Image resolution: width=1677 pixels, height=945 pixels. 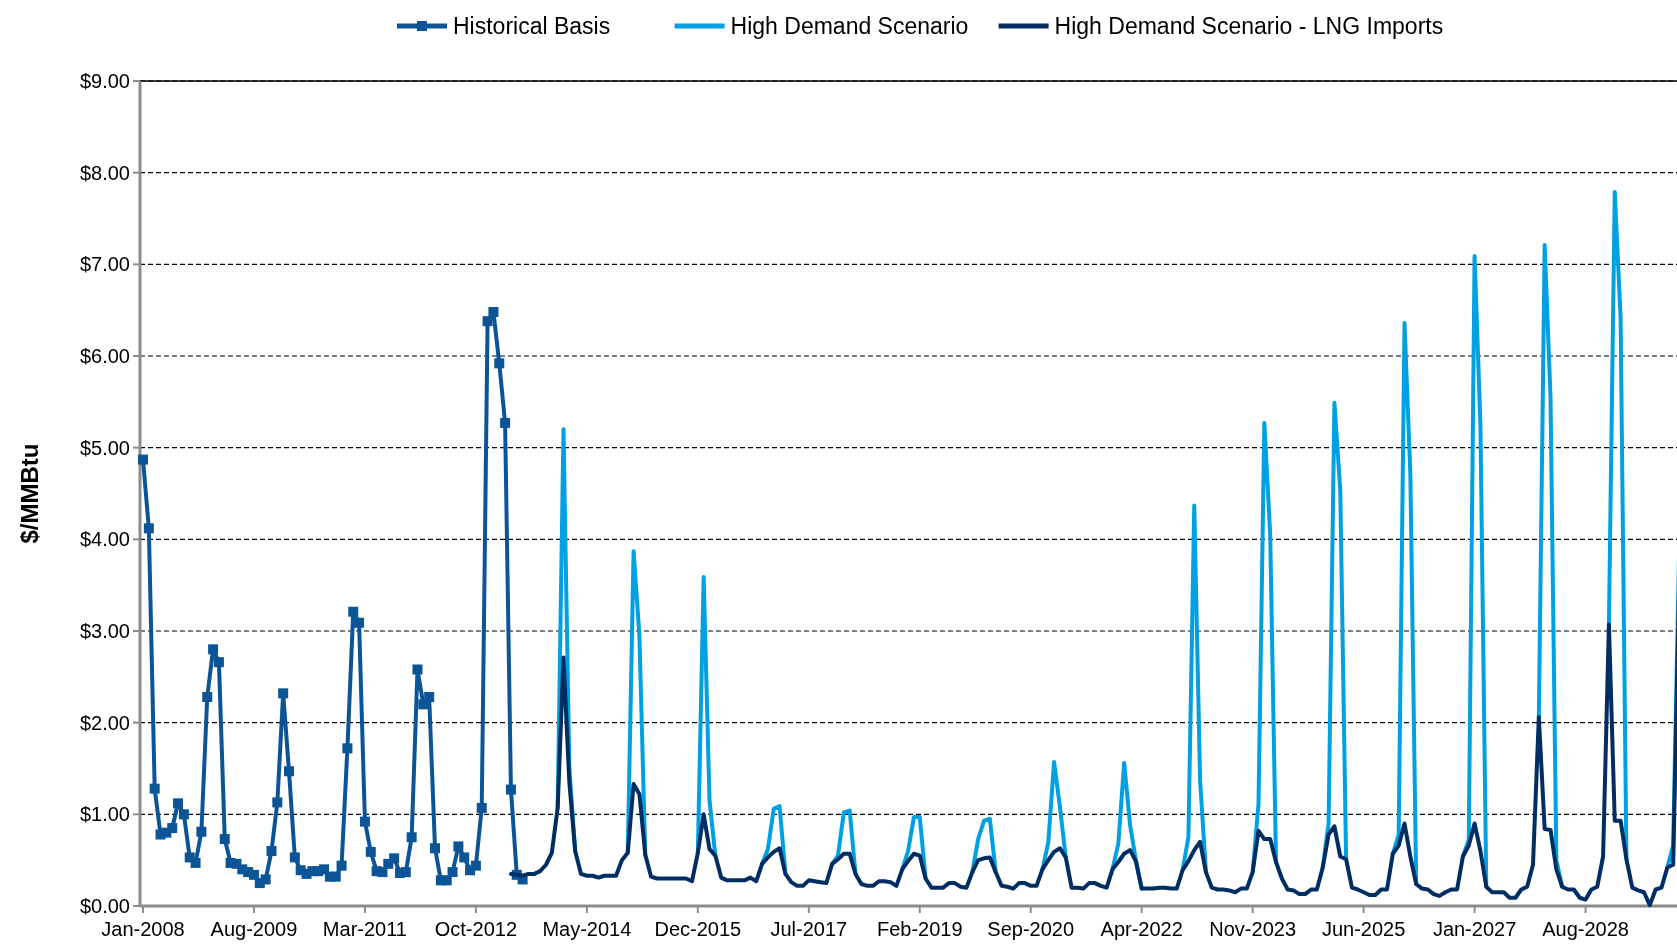 I want to click on y-tick-label: $2.00, so click(x=104, y=722).